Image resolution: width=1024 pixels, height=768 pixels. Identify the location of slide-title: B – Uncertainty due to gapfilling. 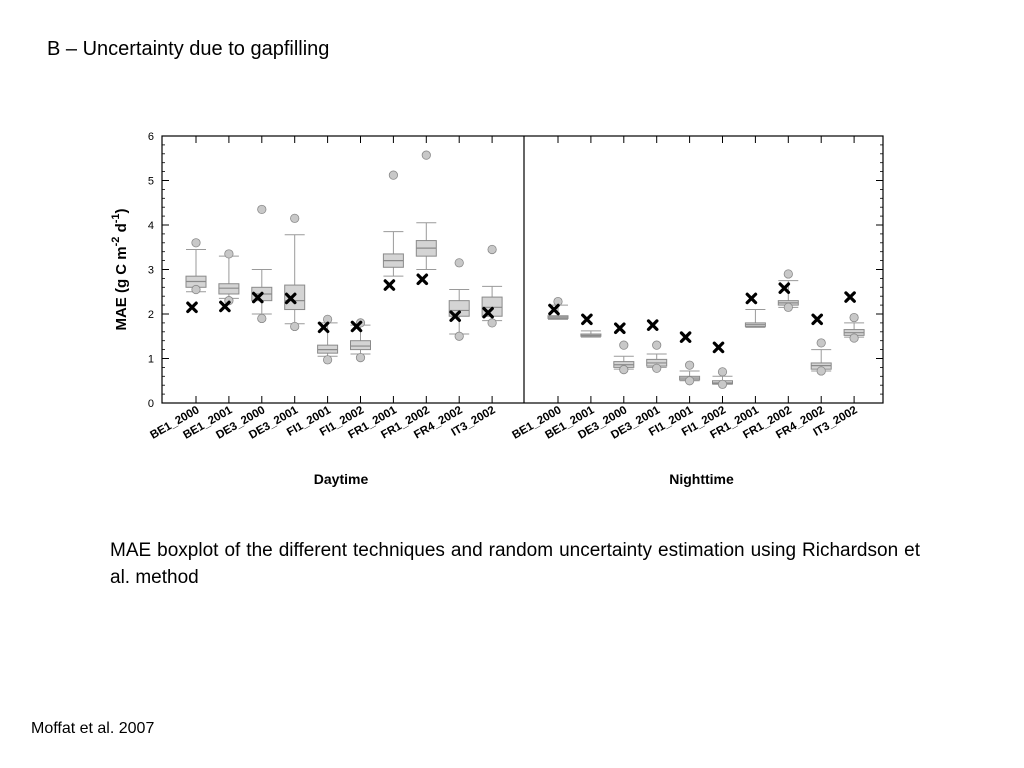
(188, 49).